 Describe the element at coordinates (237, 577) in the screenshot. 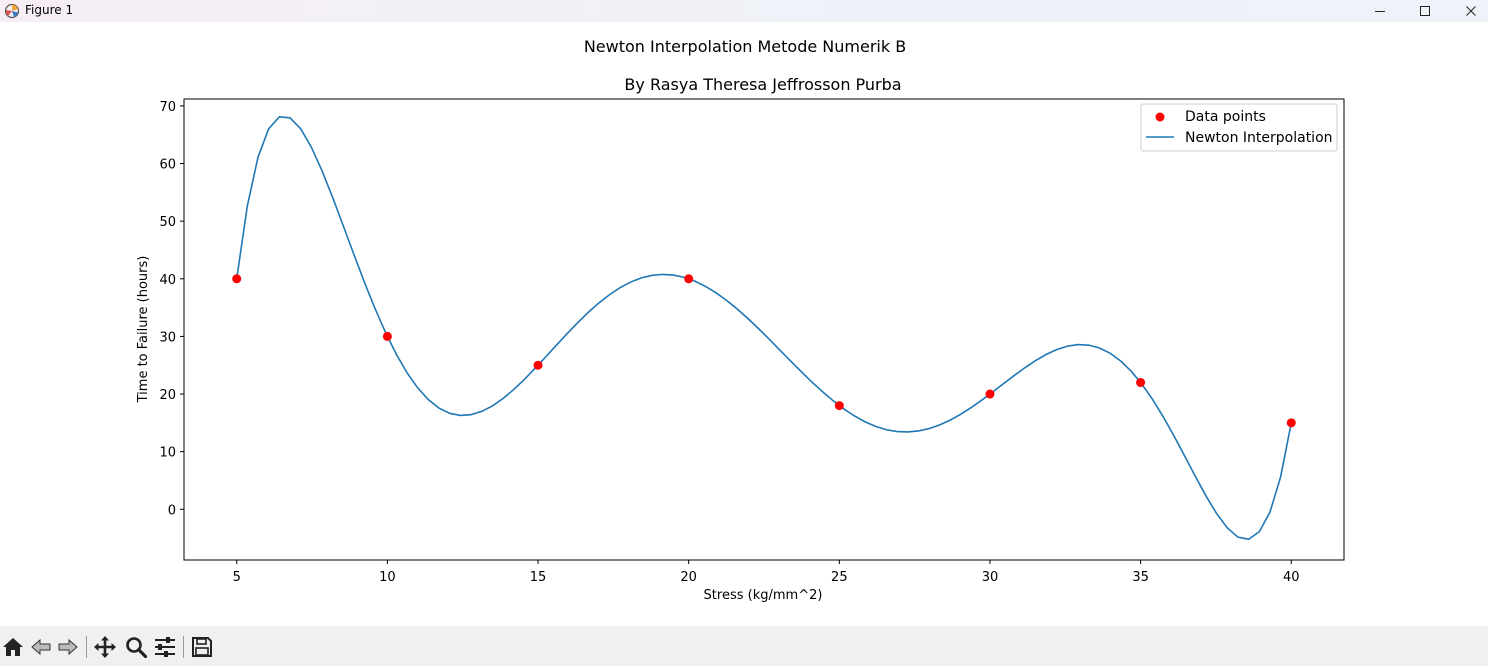

I see `x-tick-label: 5` at that location.